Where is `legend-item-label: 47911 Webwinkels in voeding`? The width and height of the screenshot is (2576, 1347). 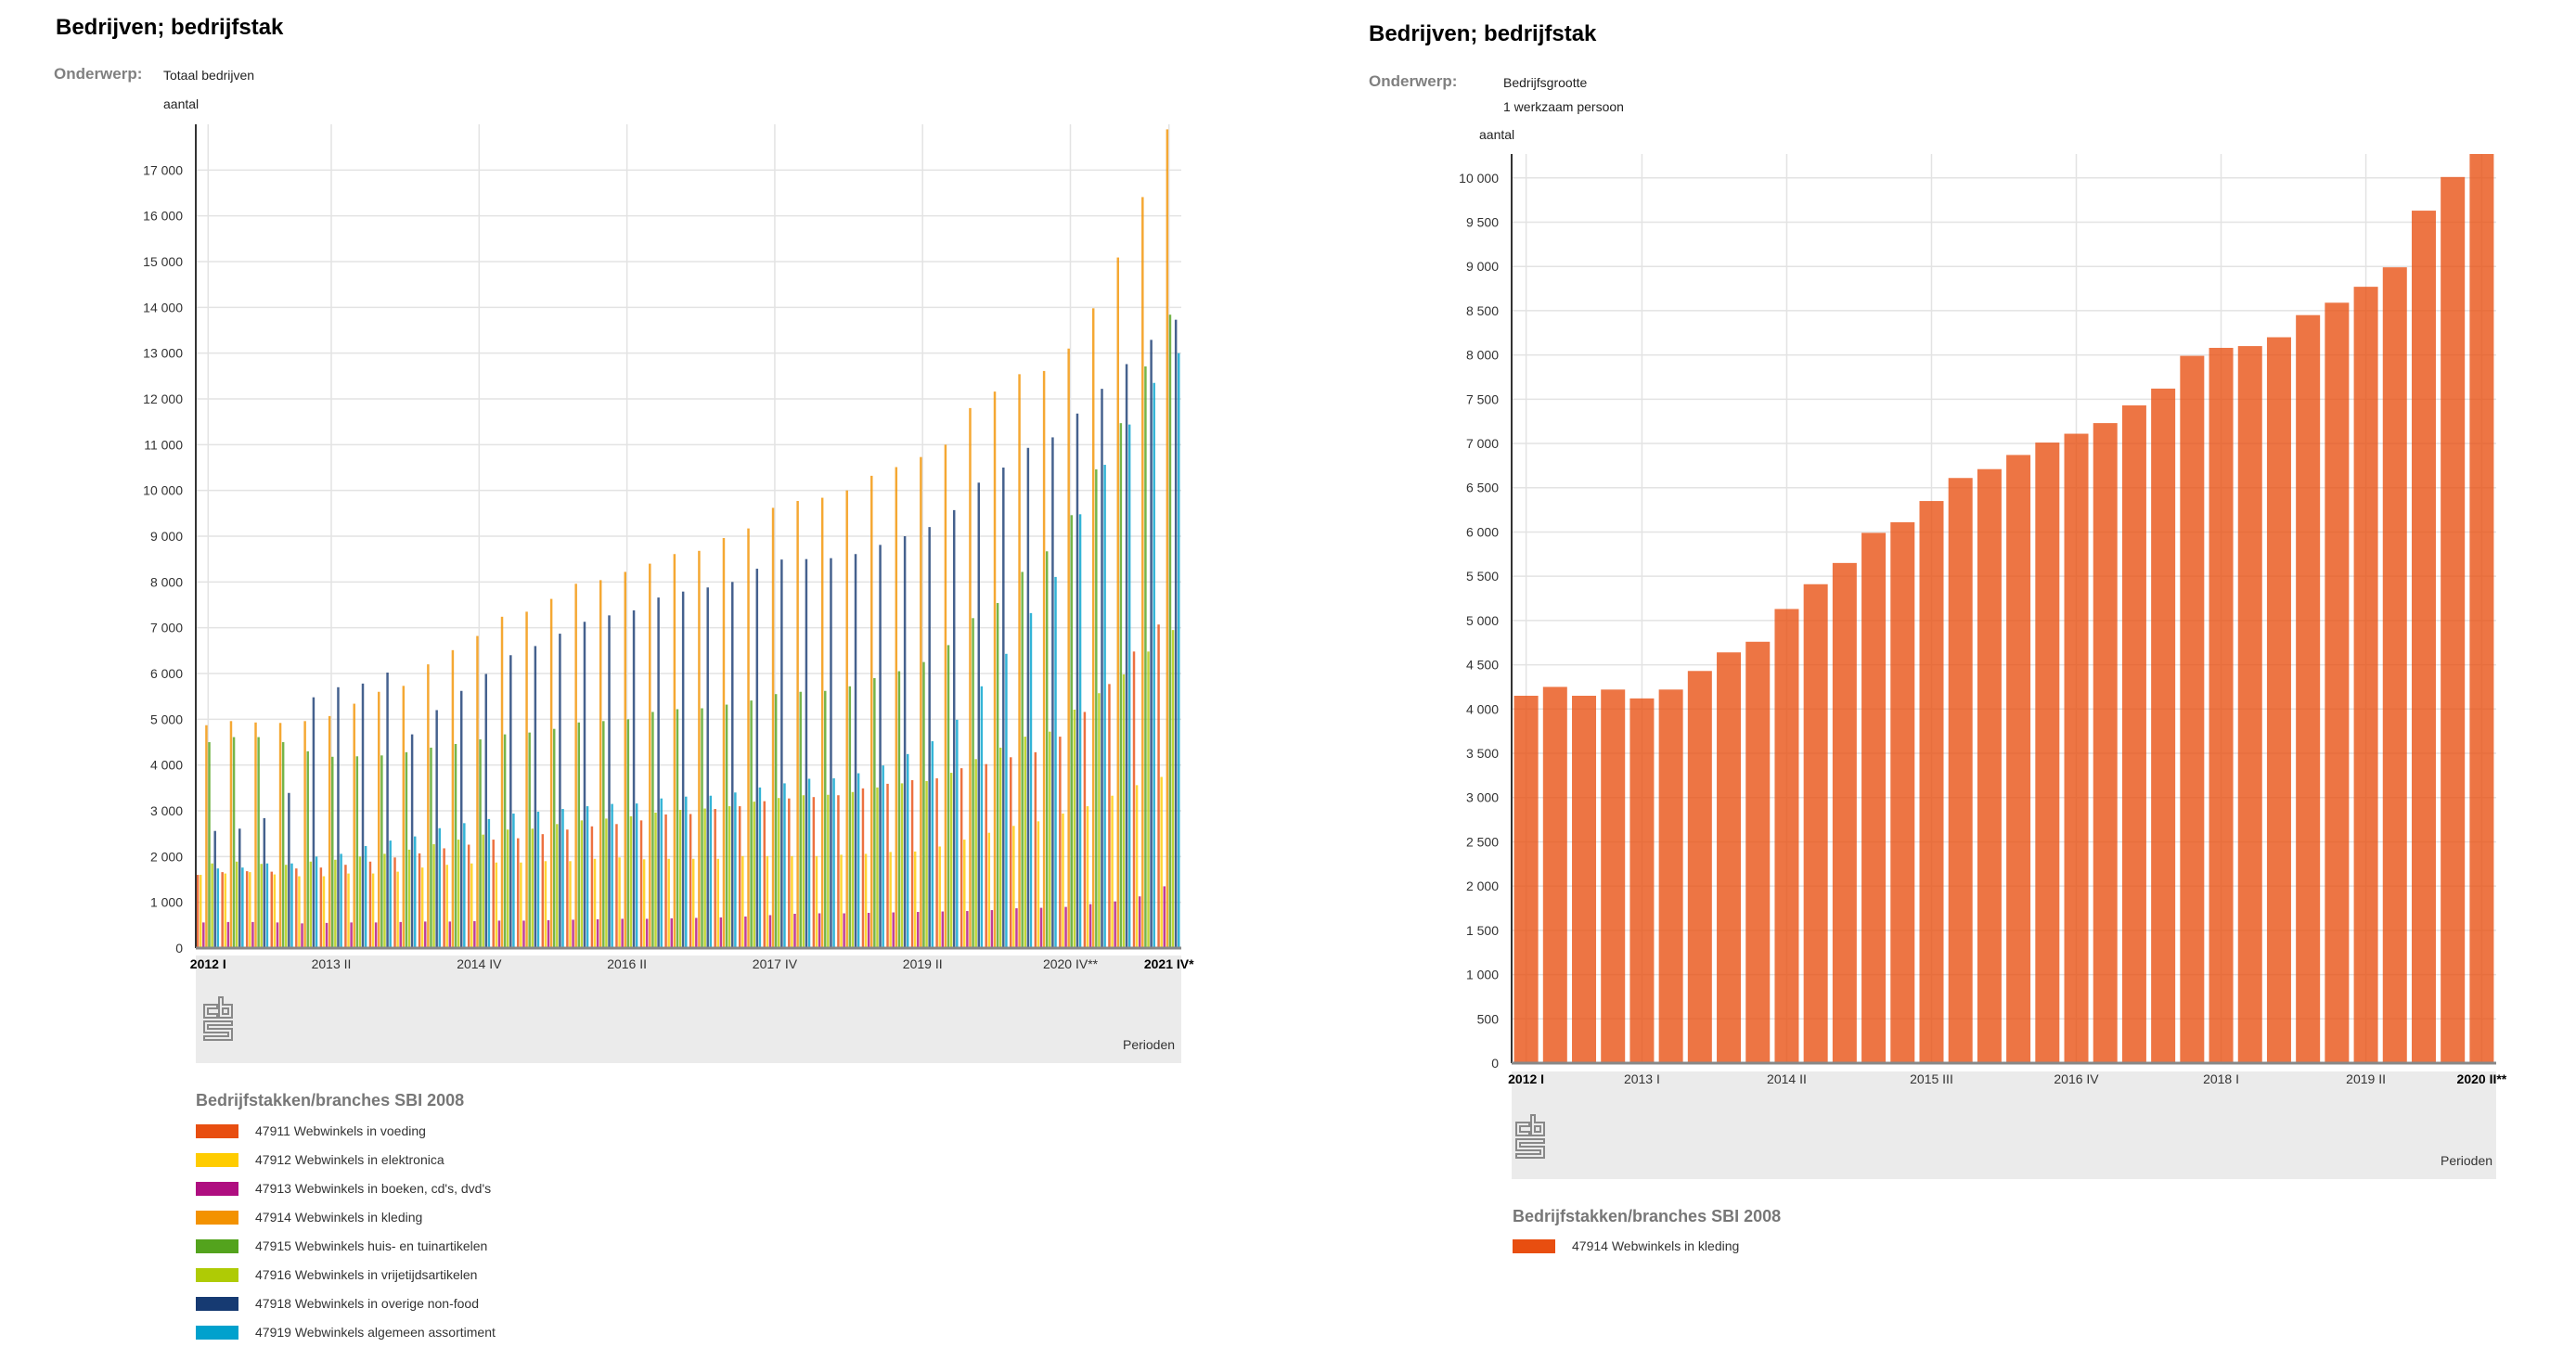 legend-item-label: 47911 Webwinkels in voeding is located at coordinates (340, 1130).